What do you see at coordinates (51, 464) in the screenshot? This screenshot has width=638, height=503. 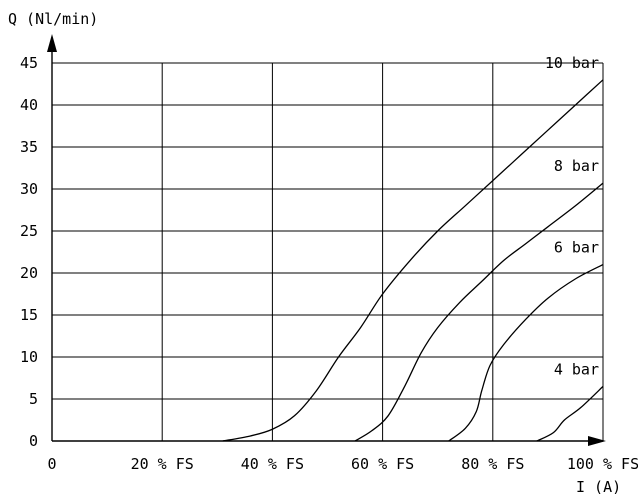 I see `x-tick-label: 0` at bounding box center [51, 464].